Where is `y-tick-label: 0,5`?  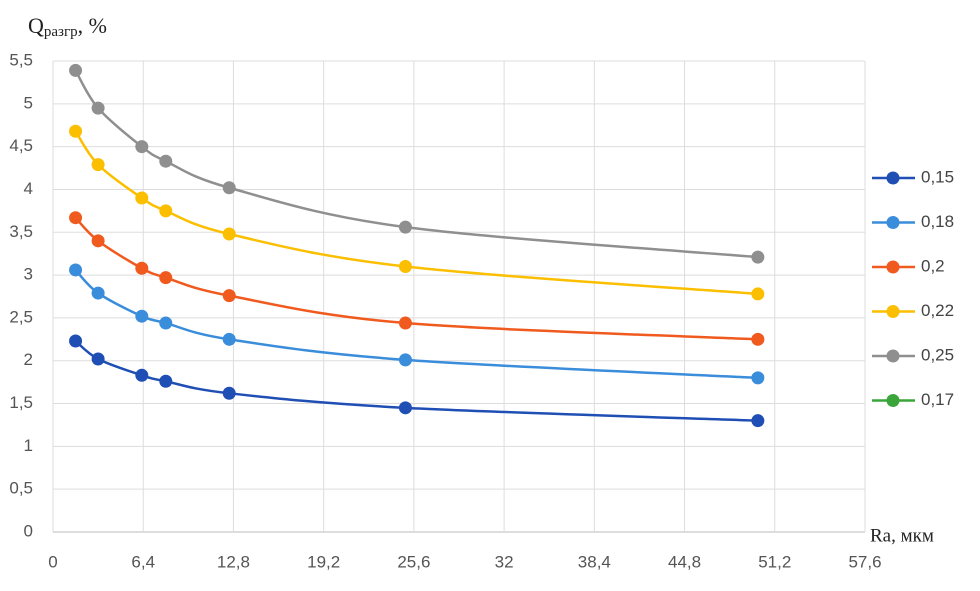 y-tick-label: 0,5 is located at coordinates (21, 488).